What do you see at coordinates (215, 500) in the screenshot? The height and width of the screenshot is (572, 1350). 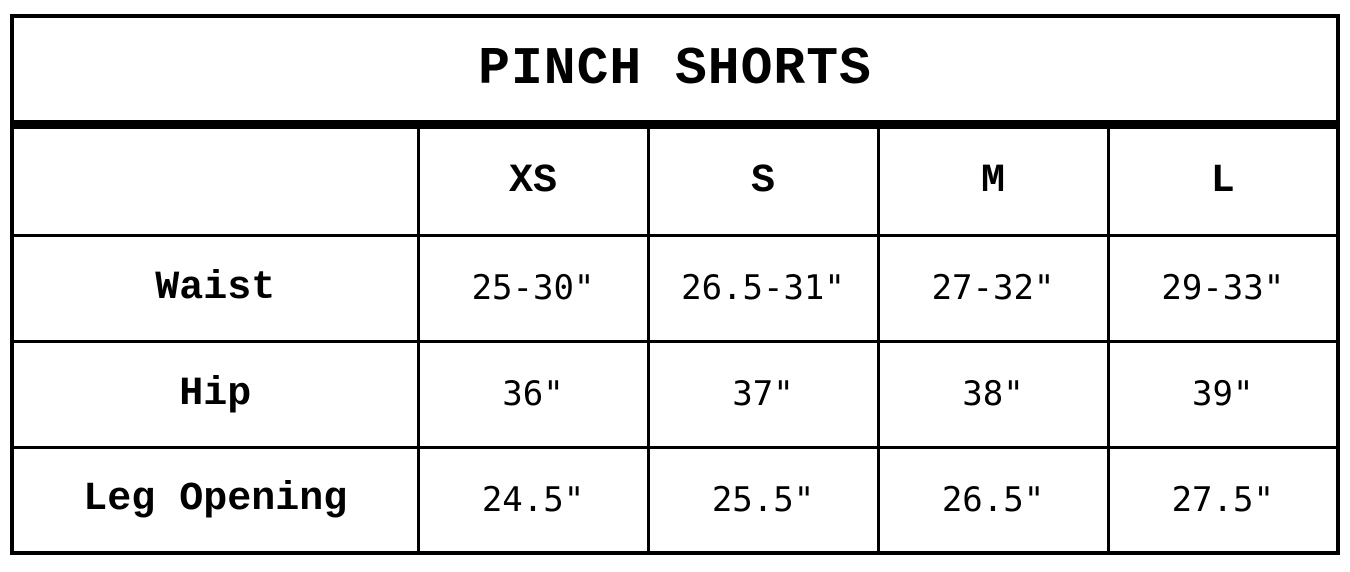 I see `row-label-leg-opening: Leg Opening` at bounding box center [215, 500].